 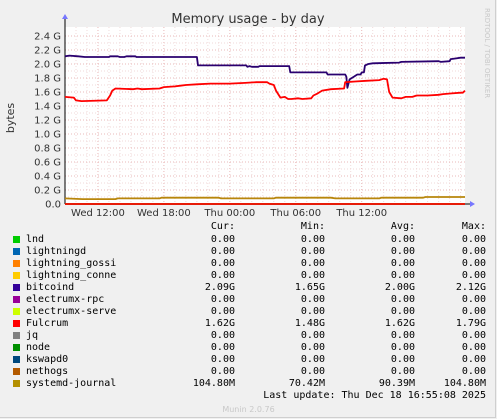 What do you see at coordinates (248, 264) in the screenshot?
I see `legend-row: lightning_gossi 0.00 0.00 0.00 0.00` at bounding box center [248, 264].